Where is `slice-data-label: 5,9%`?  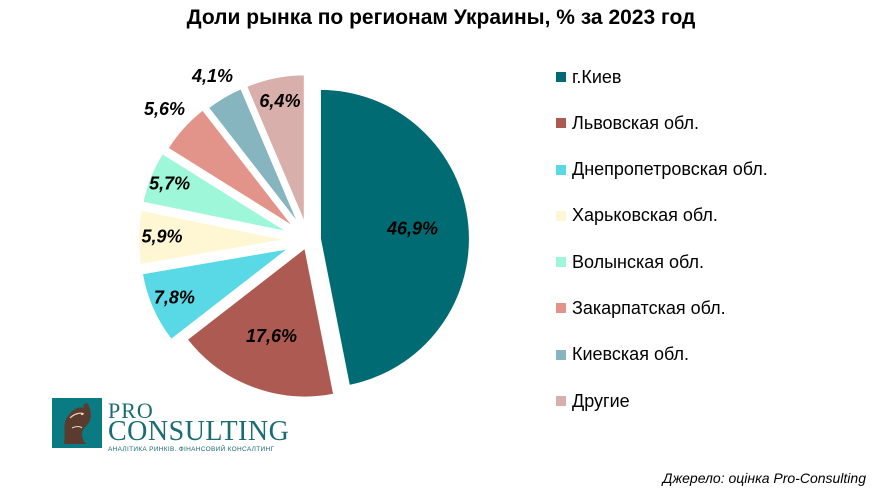 slice-data-label: 5,9% is located at coordinates (162, 236).